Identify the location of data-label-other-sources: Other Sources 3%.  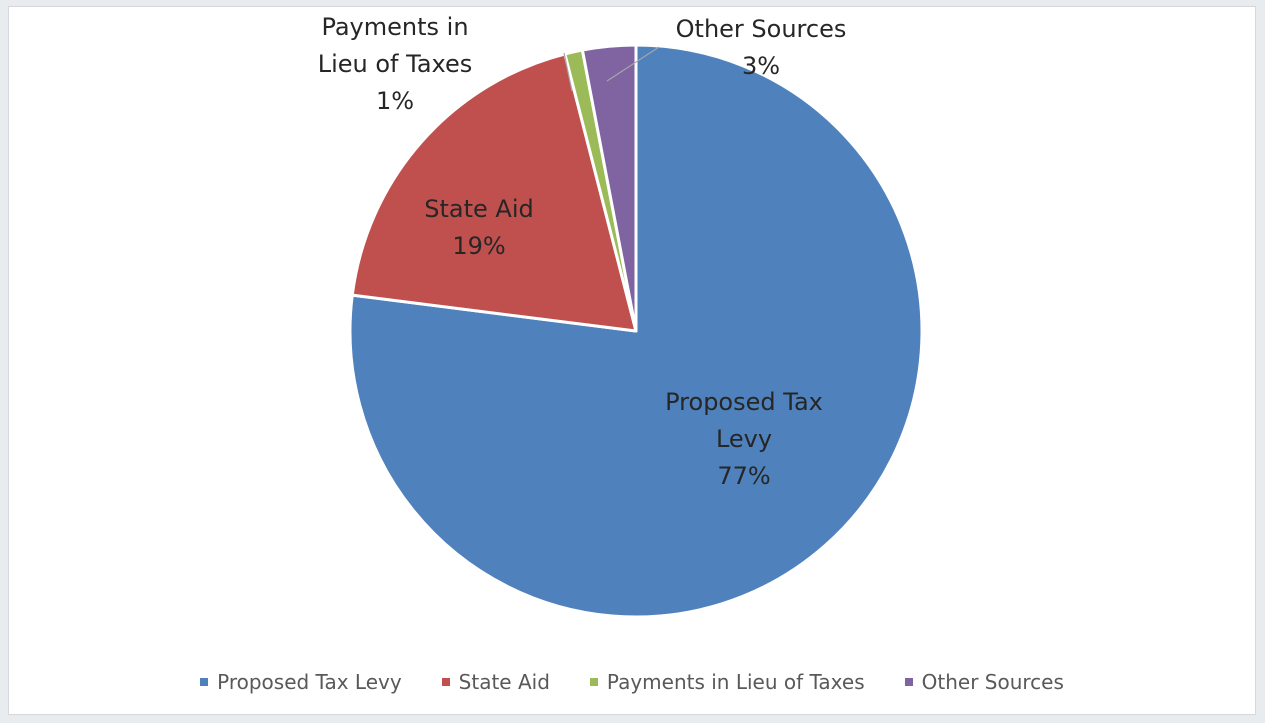
(761, 47).